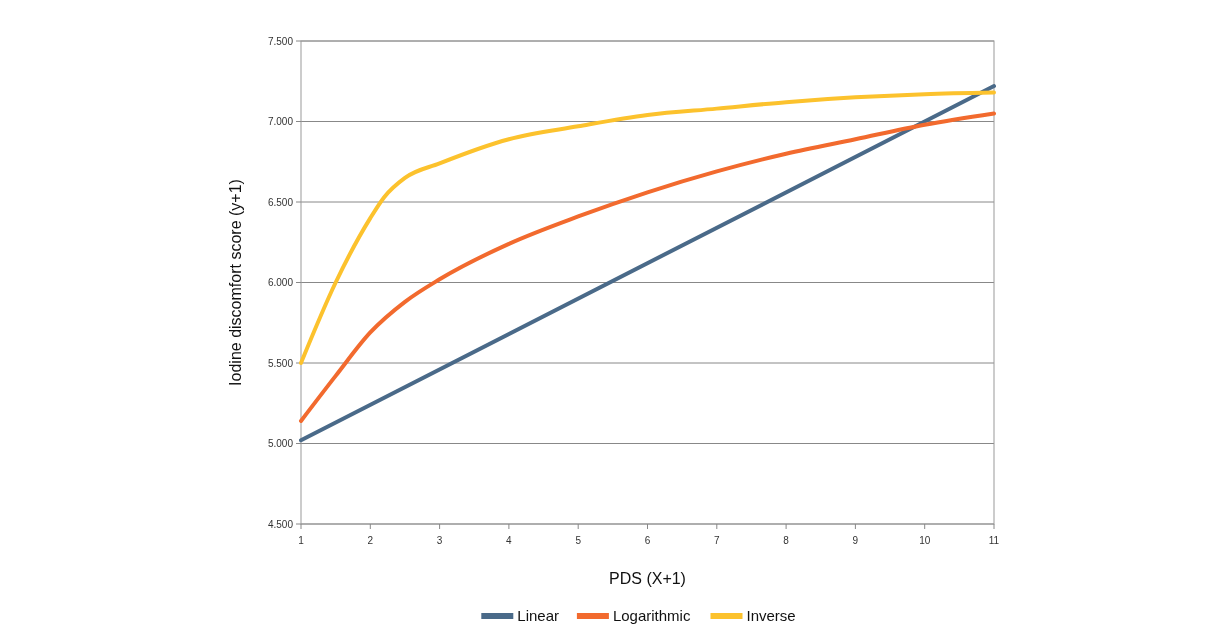  Describe the element at coordinates (925, 540) in the screenshot. I see `x-tick-label: 10` at that location.